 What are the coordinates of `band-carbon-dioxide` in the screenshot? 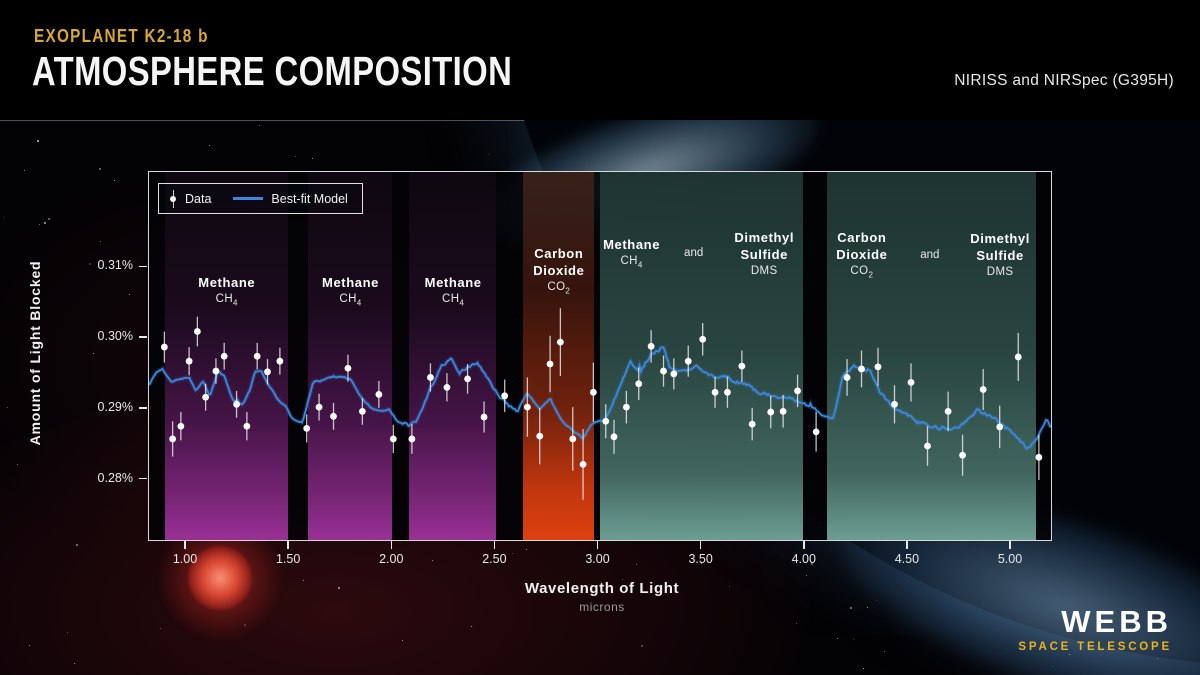 It's located at (558, 356).